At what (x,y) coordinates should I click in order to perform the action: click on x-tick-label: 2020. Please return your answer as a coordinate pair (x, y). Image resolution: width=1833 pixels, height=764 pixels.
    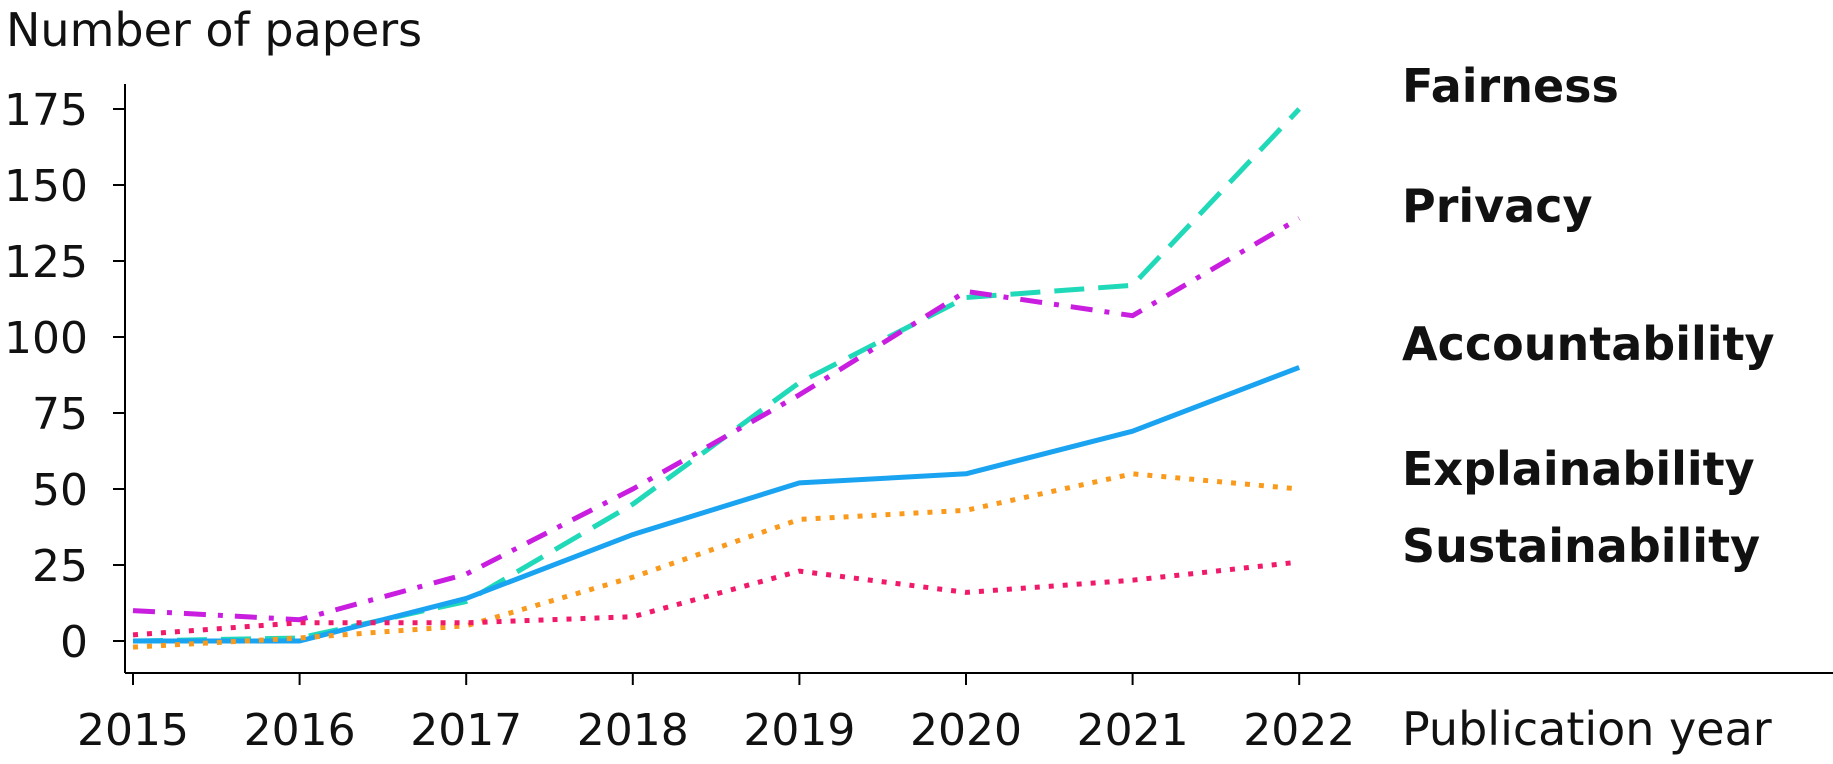
    Looking at the image, I should click on (966, 730).